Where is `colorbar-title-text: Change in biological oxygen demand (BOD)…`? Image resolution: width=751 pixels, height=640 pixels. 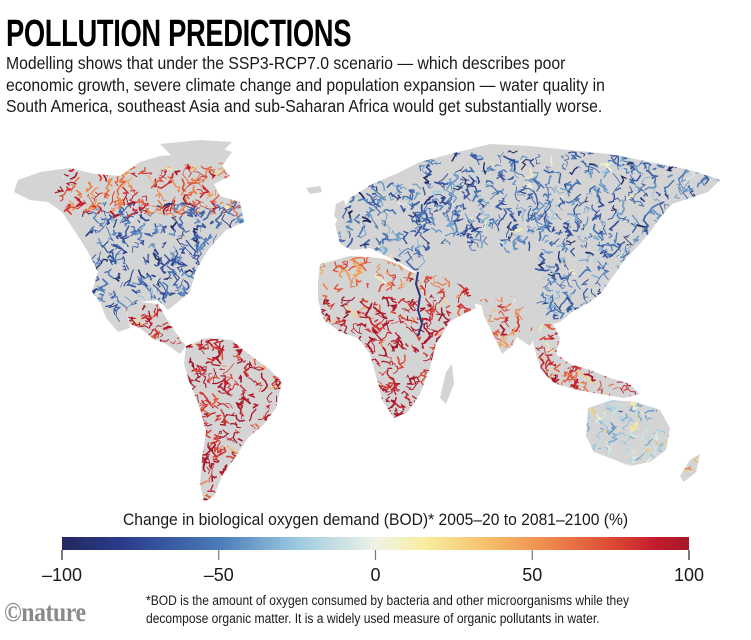 colorbar-title-text: Change in biological oxygen demand (BOD)… is located at coordinates (375, 519).